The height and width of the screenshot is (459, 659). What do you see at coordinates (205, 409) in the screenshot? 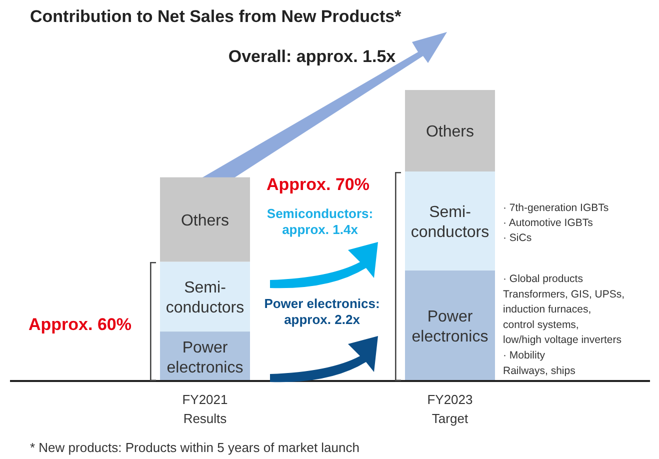
I see `x-tick-label: FY2021 Results` at bounding box center [205, 409].